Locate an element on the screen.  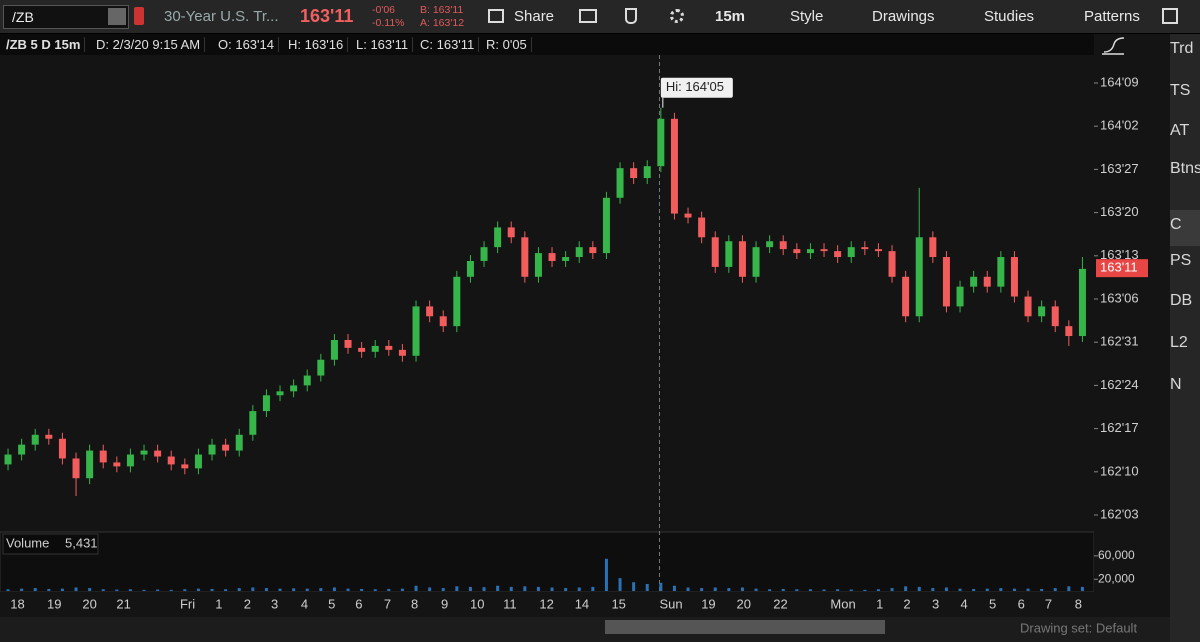
x-tick-label: Mon is located at coordinates (842, 603).